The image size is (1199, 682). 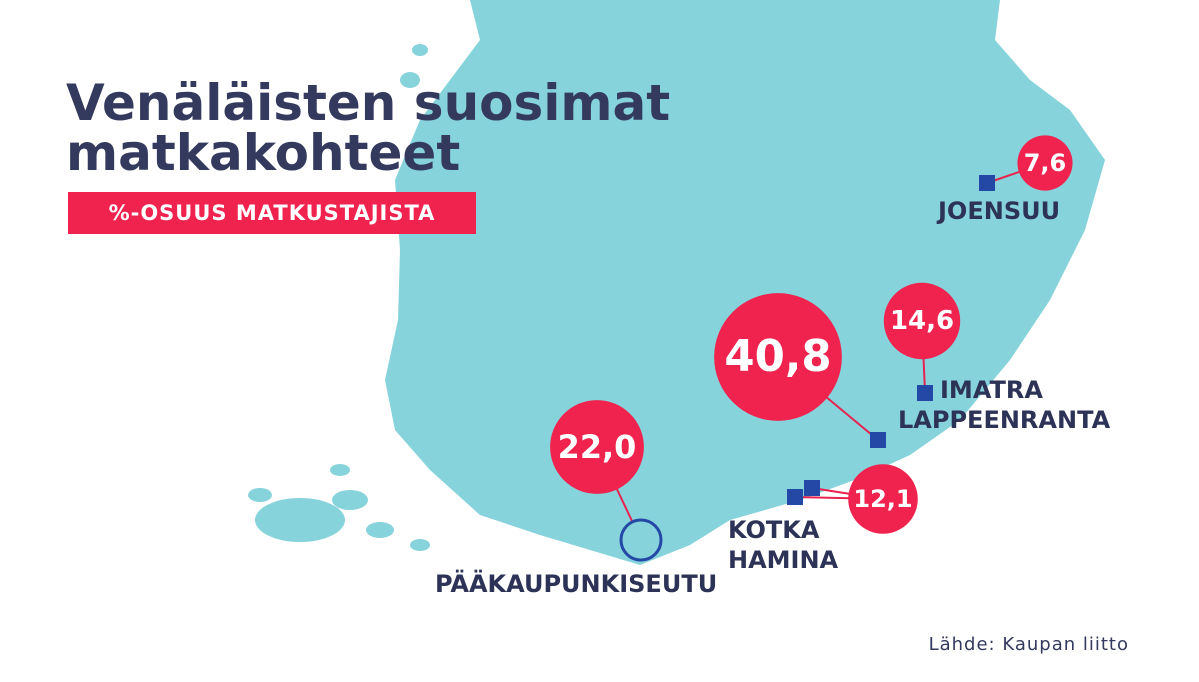 I want to click on value-label: 7,6, so click(x=1045, y=163).